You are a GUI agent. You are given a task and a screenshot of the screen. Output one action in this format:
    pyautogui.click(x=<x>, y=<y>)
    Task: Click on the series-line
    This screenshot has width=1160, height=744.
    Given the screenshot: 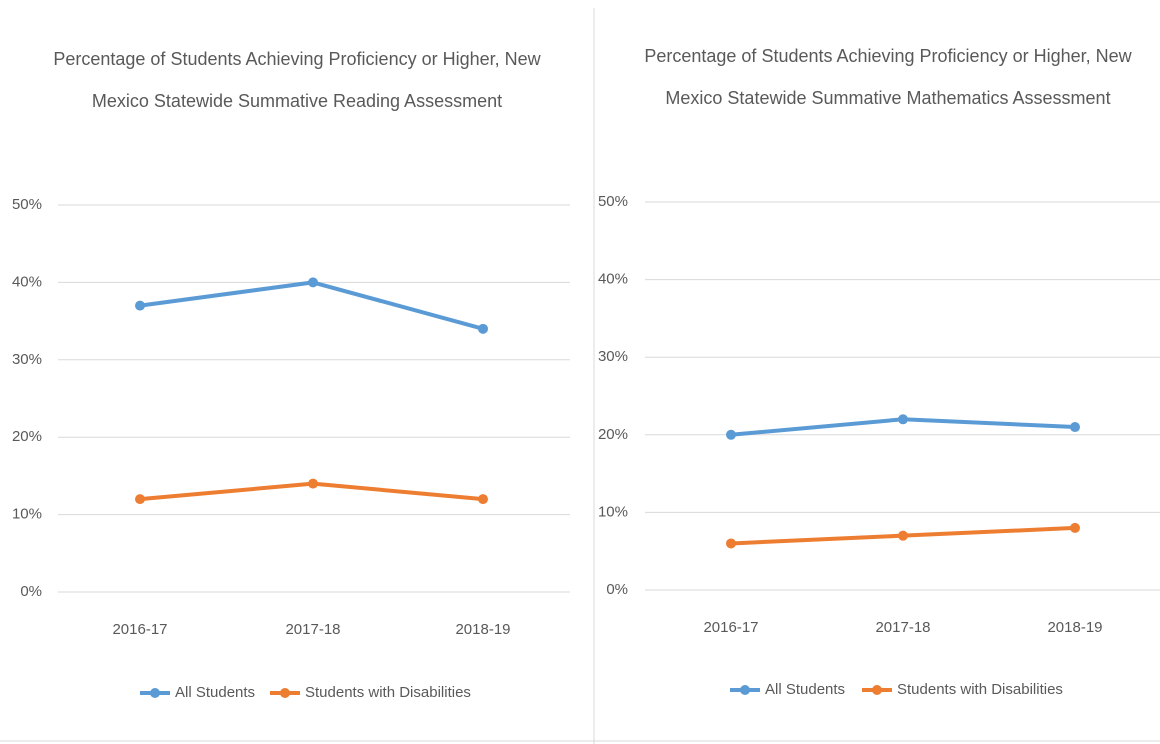 What is the action you would take?
    pyautogui.click(x=311, y=305)
    